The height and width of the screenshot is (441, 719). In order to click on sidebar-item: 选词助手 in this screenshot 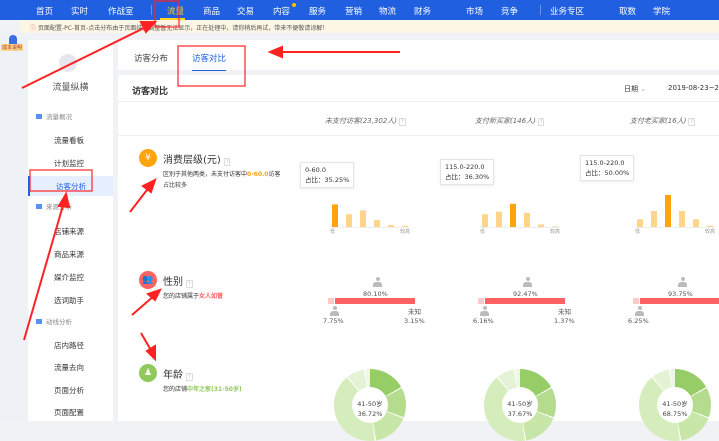, I will do `click(69, 300)`.